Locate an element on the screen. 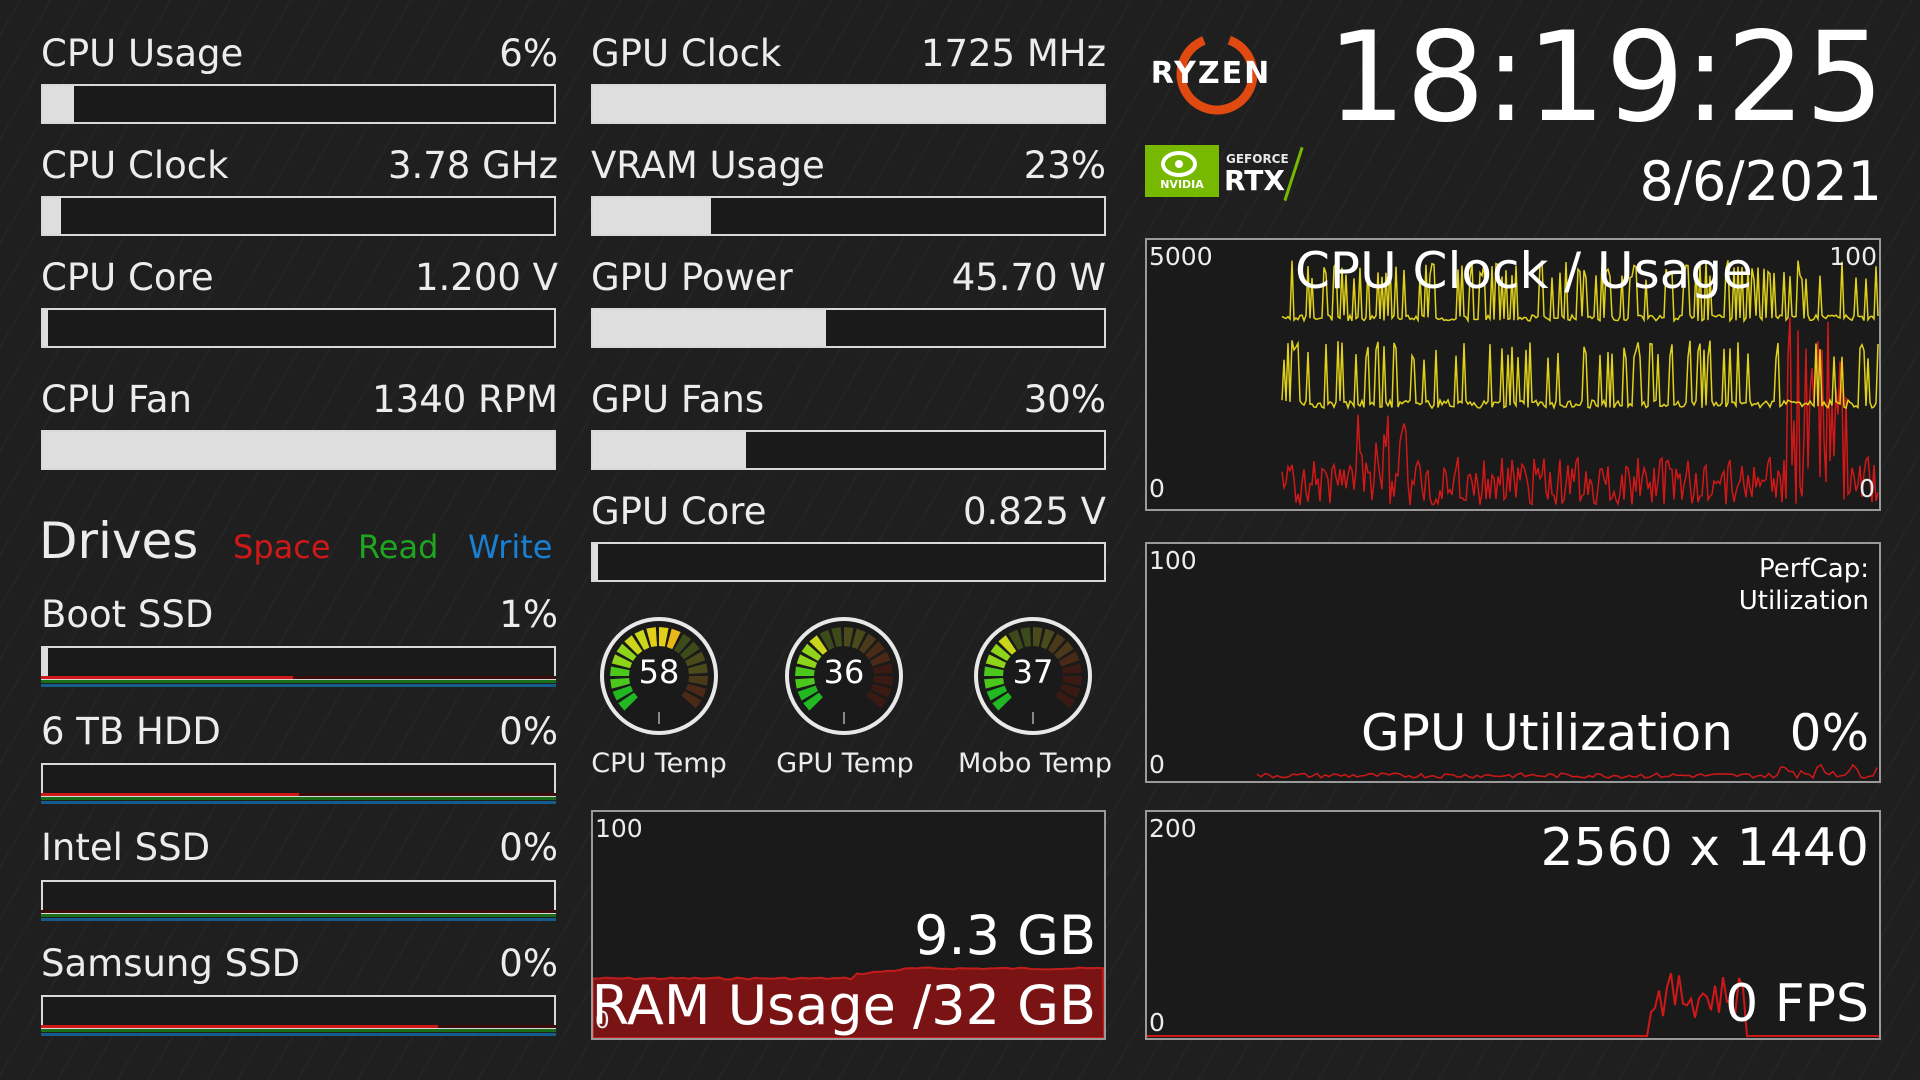 The height and width of the screenshot is (1080, 1920). ram-usage-value: 9.3 GB is located at coordinates (1005, 935).